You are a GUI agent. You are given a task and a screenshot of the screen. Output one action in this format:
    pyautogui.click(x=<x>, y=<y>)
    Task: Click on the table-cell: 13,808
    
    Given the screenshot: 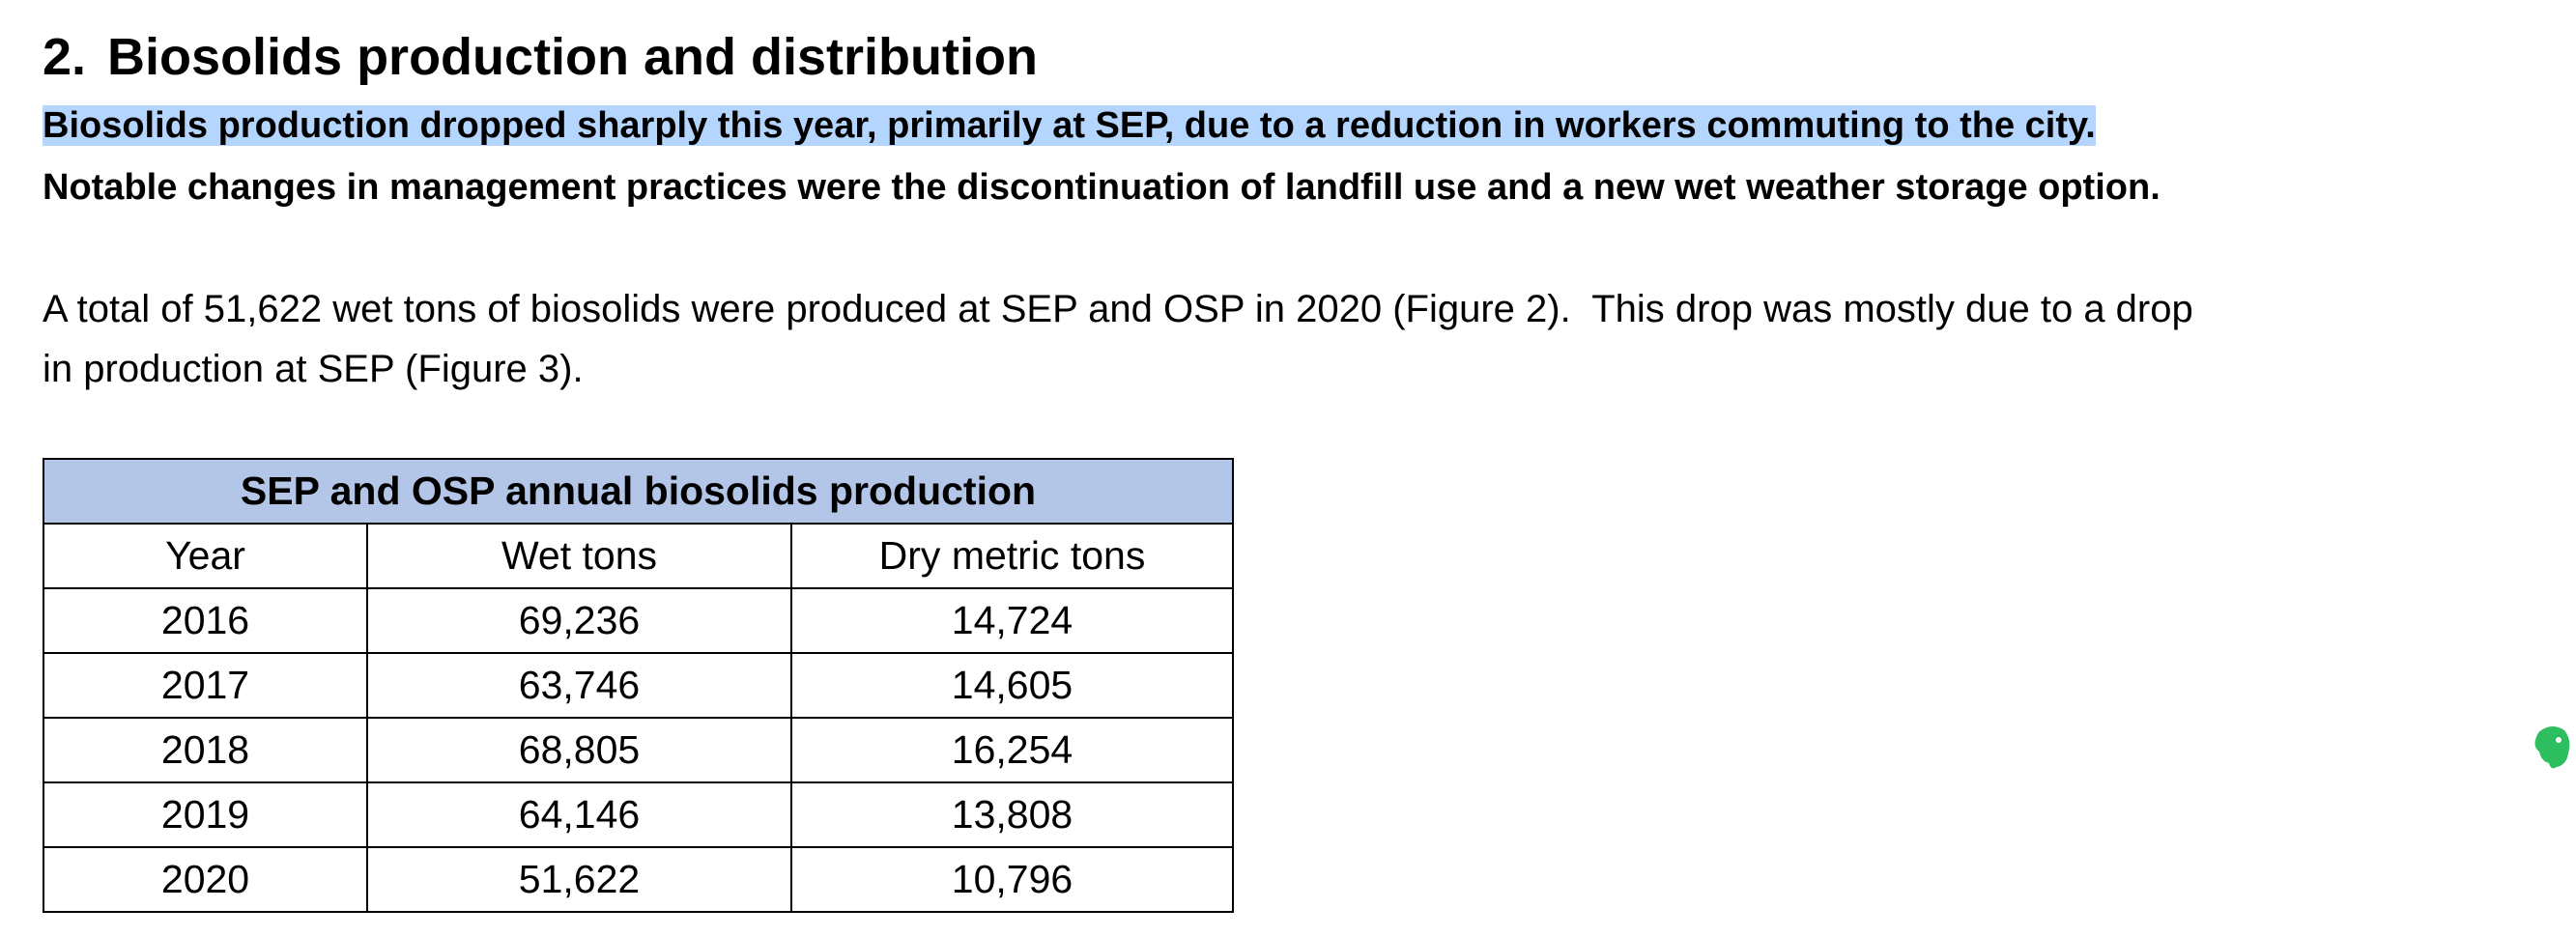 What is the action you would take?
    pyautogui.click(x=1012, y=814)
    